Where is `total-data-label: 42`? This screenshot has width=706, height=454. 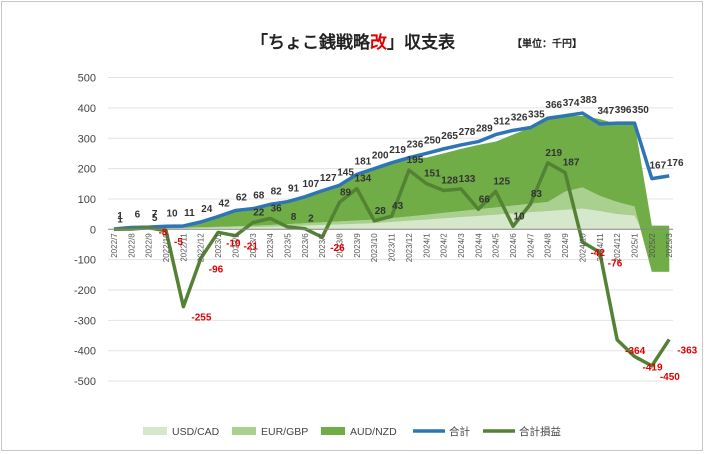
total-data-label: 42 is located at coordinates (225, 204).